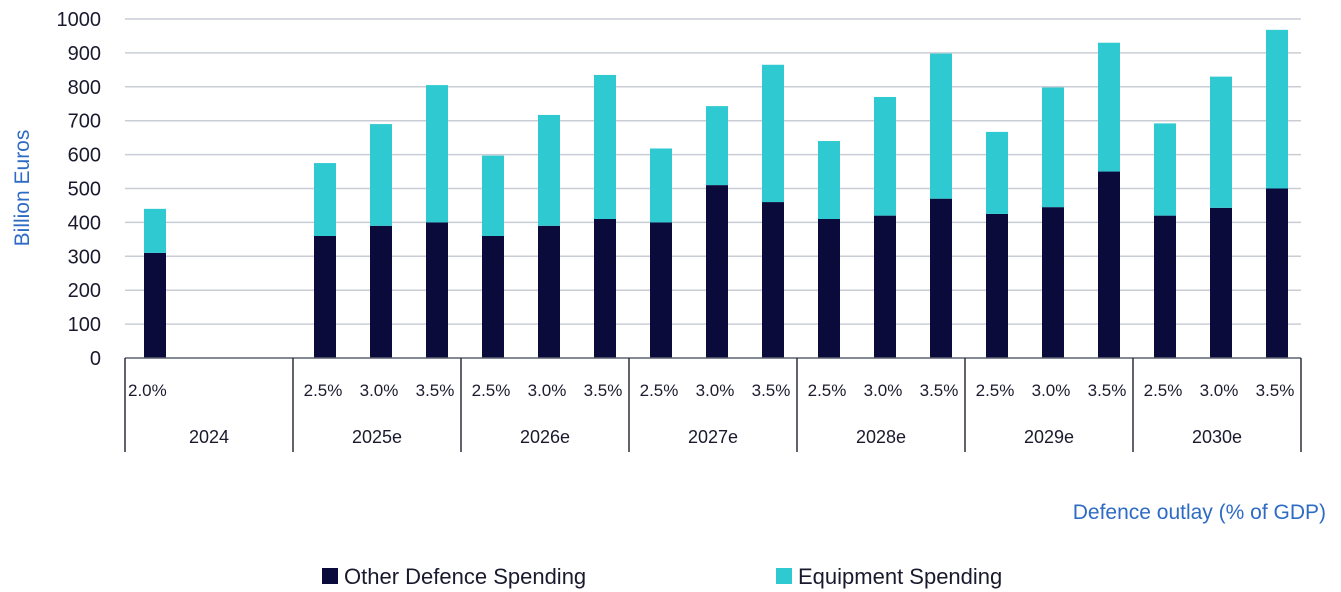 Image resolution: width=1341 pixels, height=592 pixels. What do you see at coordinates (209, 437) in the screenshot?
I see `group-label: 2024` at bounding box center [209, 437].